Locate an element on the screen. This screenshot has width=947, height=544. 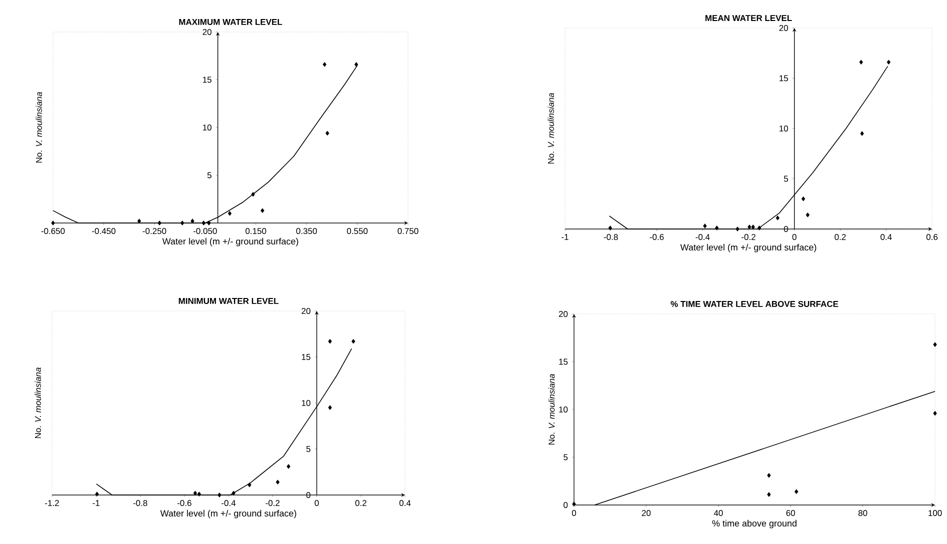
x-tick-label: 0.550 is located at coordinates (357, 231).